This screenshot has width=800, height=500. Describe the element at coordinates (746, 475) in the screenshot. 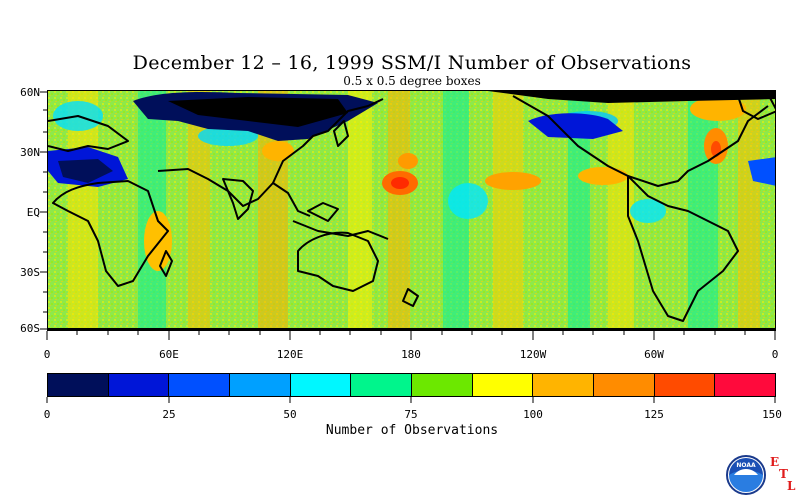

I see `noaa-logo-icon: NOAA` at that location.